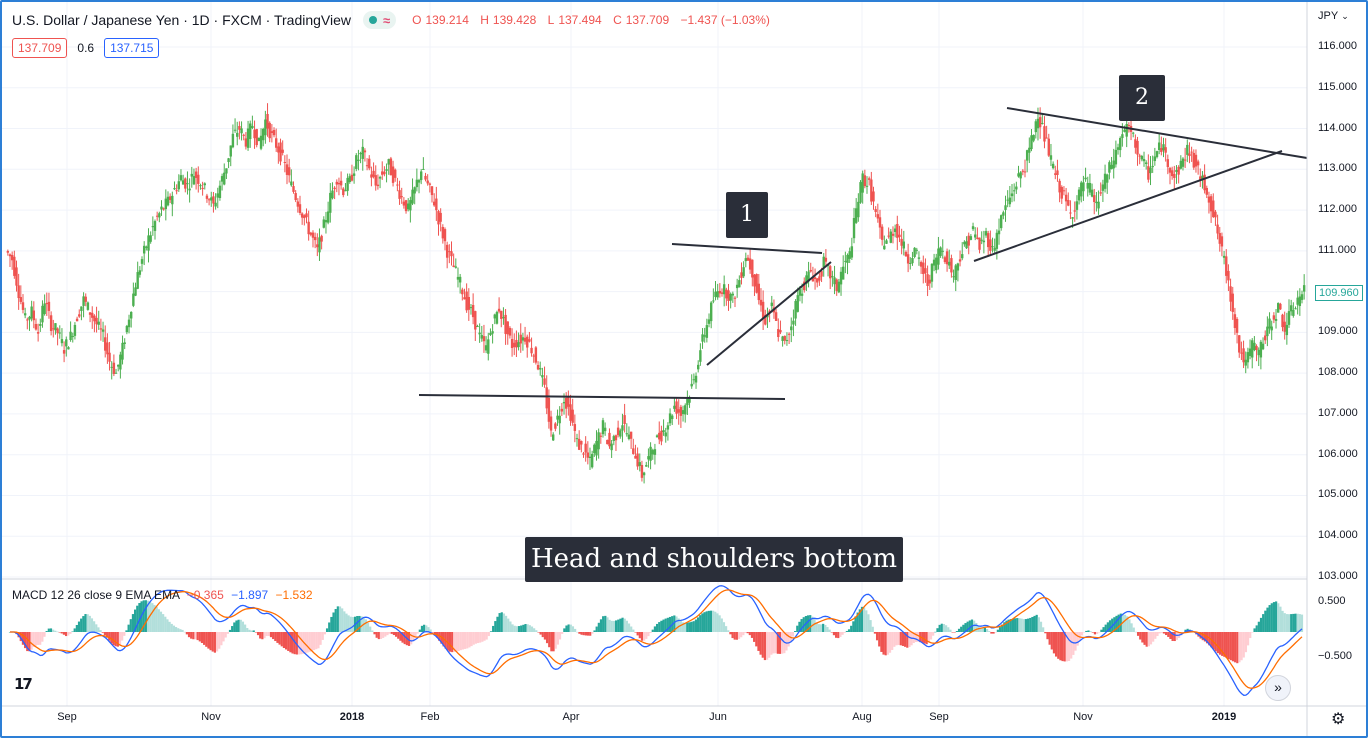 The width and height of the screenshot is (1368, 738). Describe the element at coordinates (1337, 46) in the screenshot. I see `price-tick-label: 116.000` at that location.